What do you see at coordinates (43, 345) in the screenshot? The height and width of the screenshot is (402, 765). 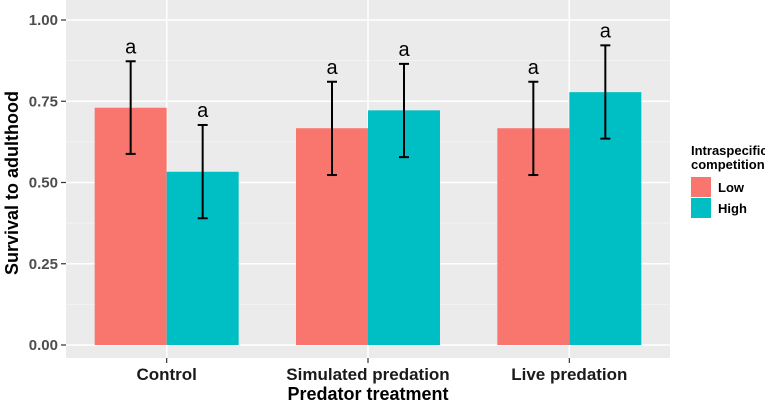 I see `y-tick-label: 0.00` at bounding box center [43, 345].